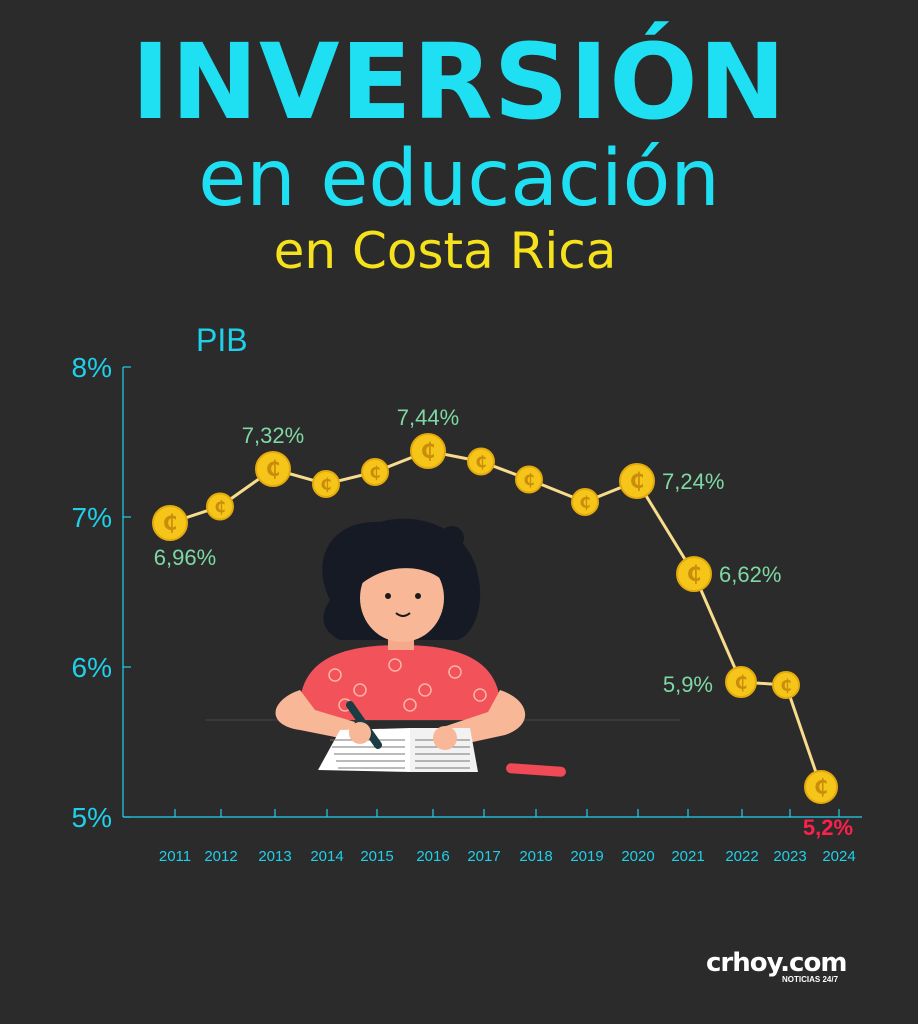  Describe the element at coordinates (185, 557) in the screenshot. I see `data-label: 6,96%` at that location.